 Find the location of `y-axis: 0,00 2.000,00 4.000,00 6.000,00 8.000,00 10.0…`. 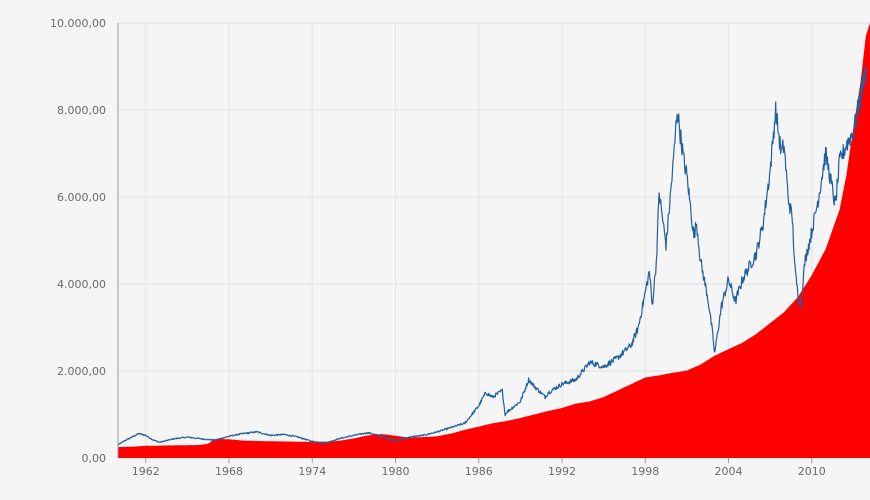

y-axis: 0,00 2.000,00 4.000,00 6.000,00 8.000,00 10.0… is located at coordinates (78, 241).